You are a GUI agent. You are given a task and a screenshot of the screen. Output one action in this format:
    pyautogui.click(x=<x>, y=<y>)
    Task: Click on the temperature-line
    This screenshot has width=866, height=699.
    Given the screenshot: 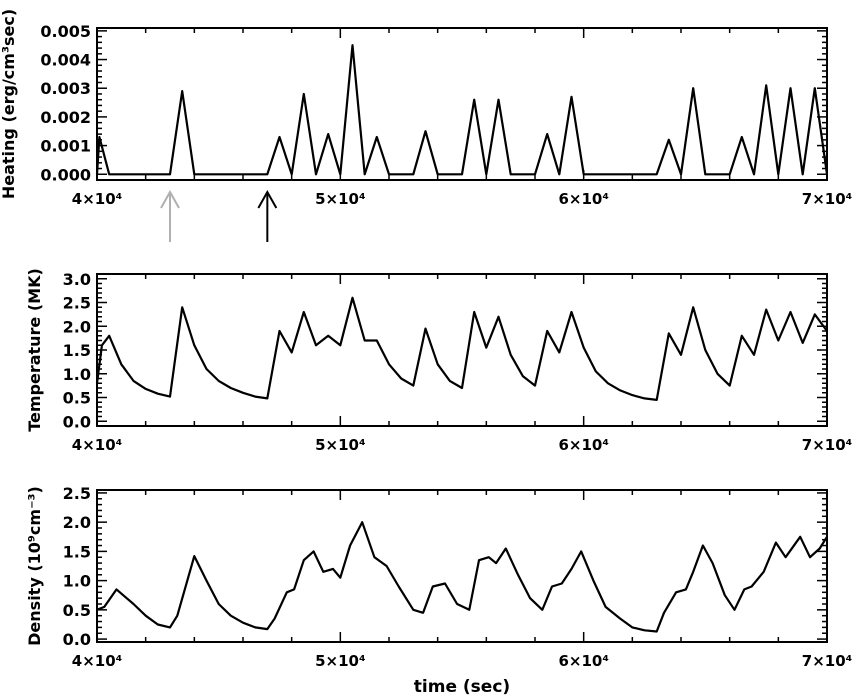 What is the action you would take?
    pyautogui.click(x=461, y=348)
    